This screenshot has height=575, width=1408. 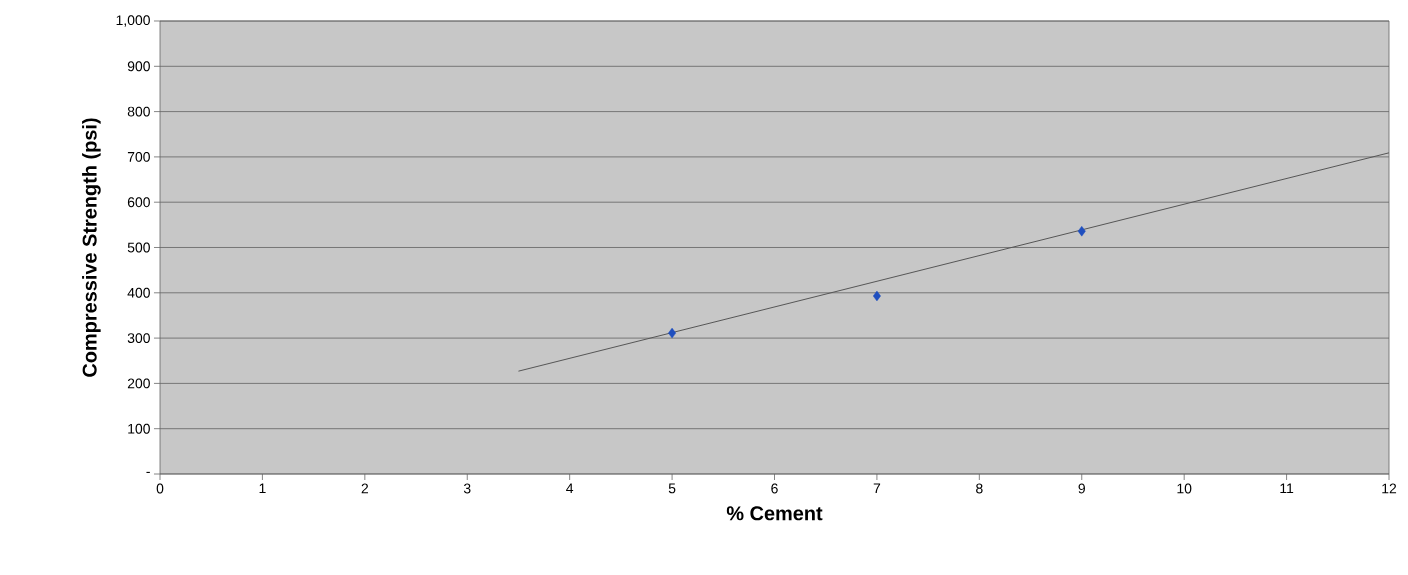 What do you see at coordinates (160, 488) in the screenshot?
I see `x-tick-label: 0` at bounding box center [160, 488].